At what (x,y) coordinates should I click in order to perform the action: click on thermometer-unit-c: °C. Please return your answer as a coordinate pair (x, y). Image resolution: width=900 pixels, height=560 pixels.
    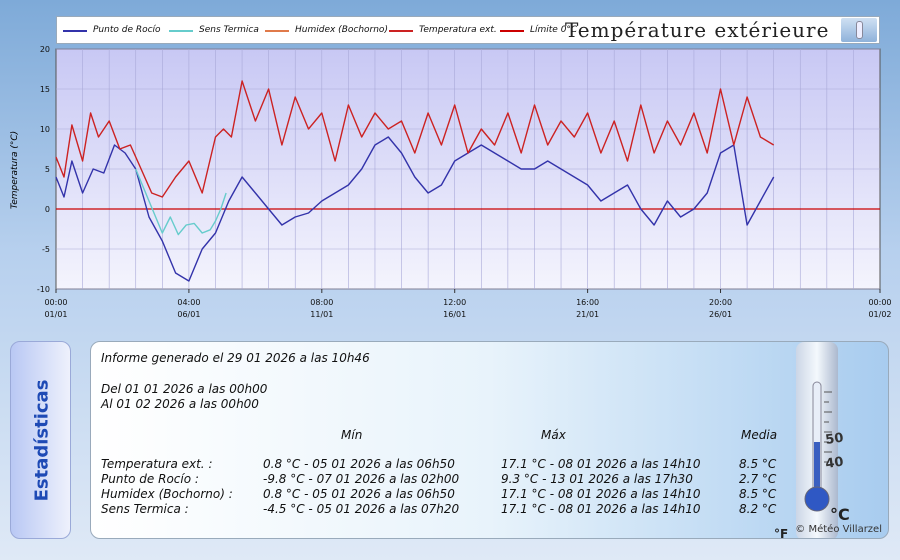
    Looking at the image, I should click on (840, 514).